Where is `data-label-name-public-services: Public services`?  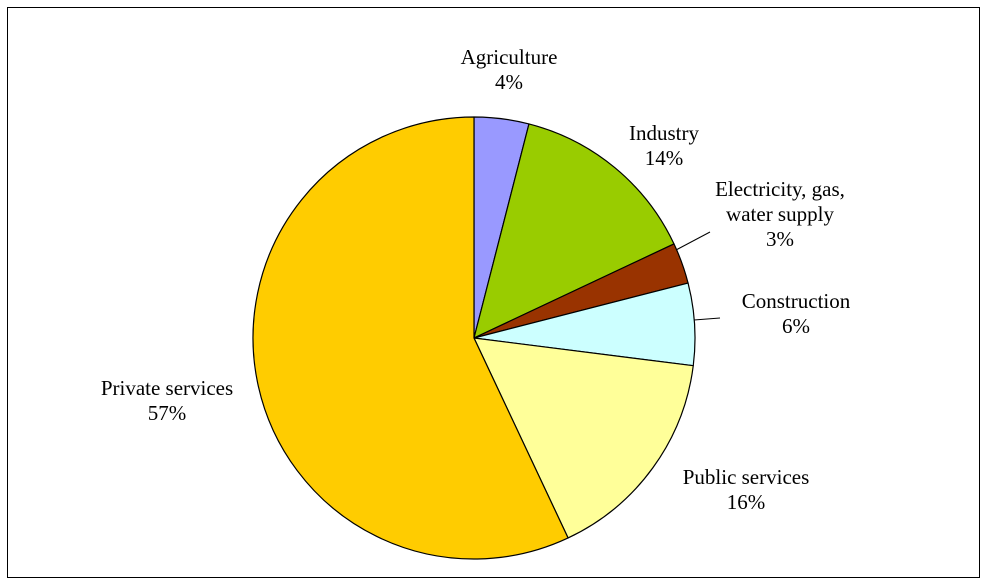 data-label-name-public-services: Public services is located at coordinates (746, 477).